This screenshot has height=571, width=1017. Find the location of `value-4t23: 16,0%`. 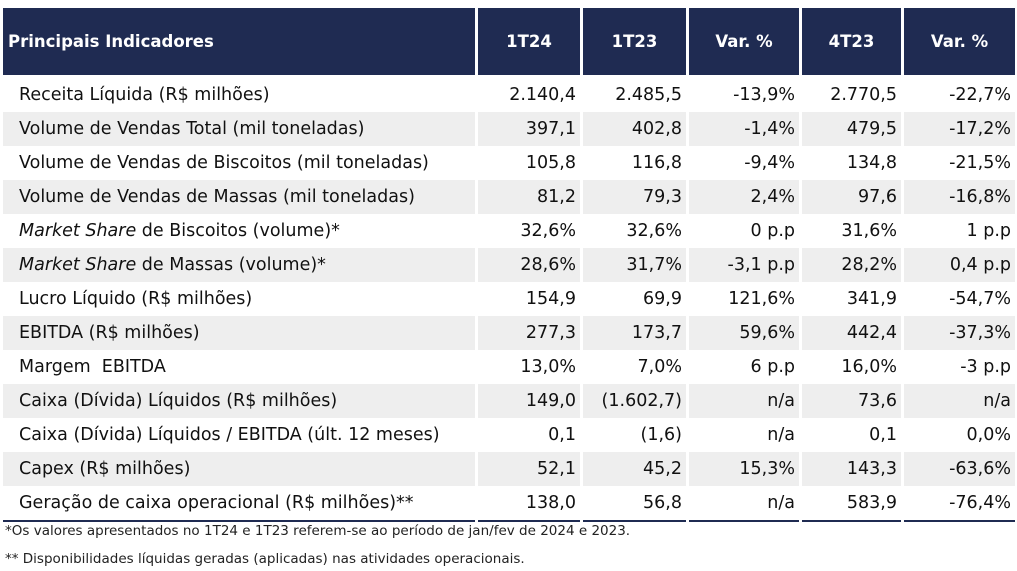

value-4t23: 16,0% is located at coordinates (851, 367).